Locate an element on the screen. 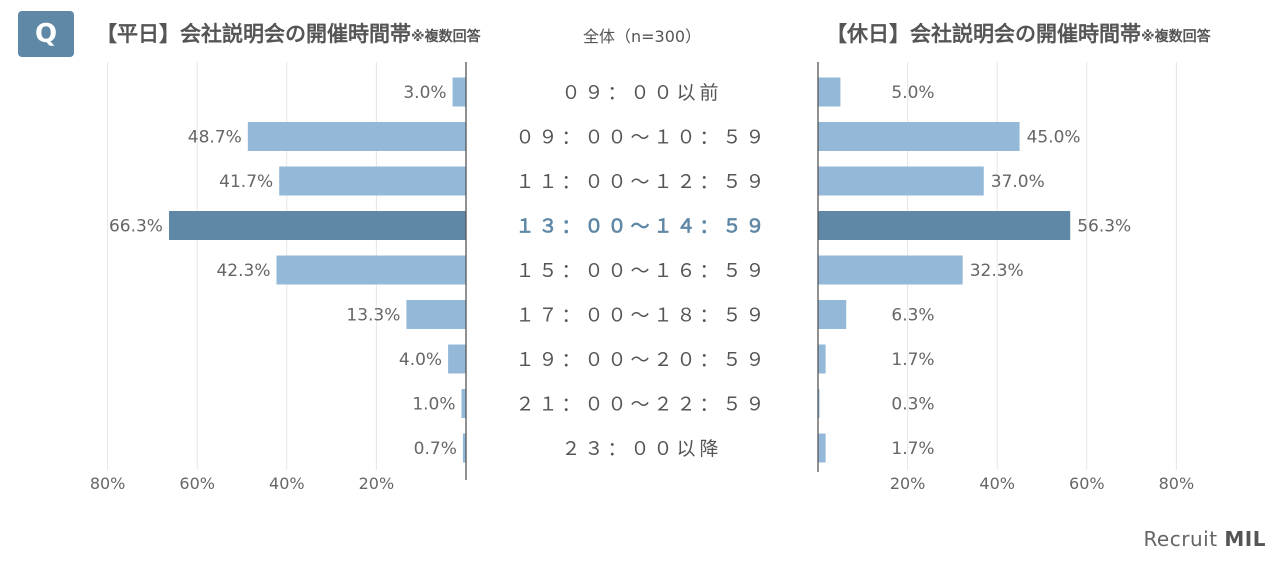 The height and width of the screenshot is (567, 1280). time-slot-label: ０９：００以前 is located at coordinates (641, 93).